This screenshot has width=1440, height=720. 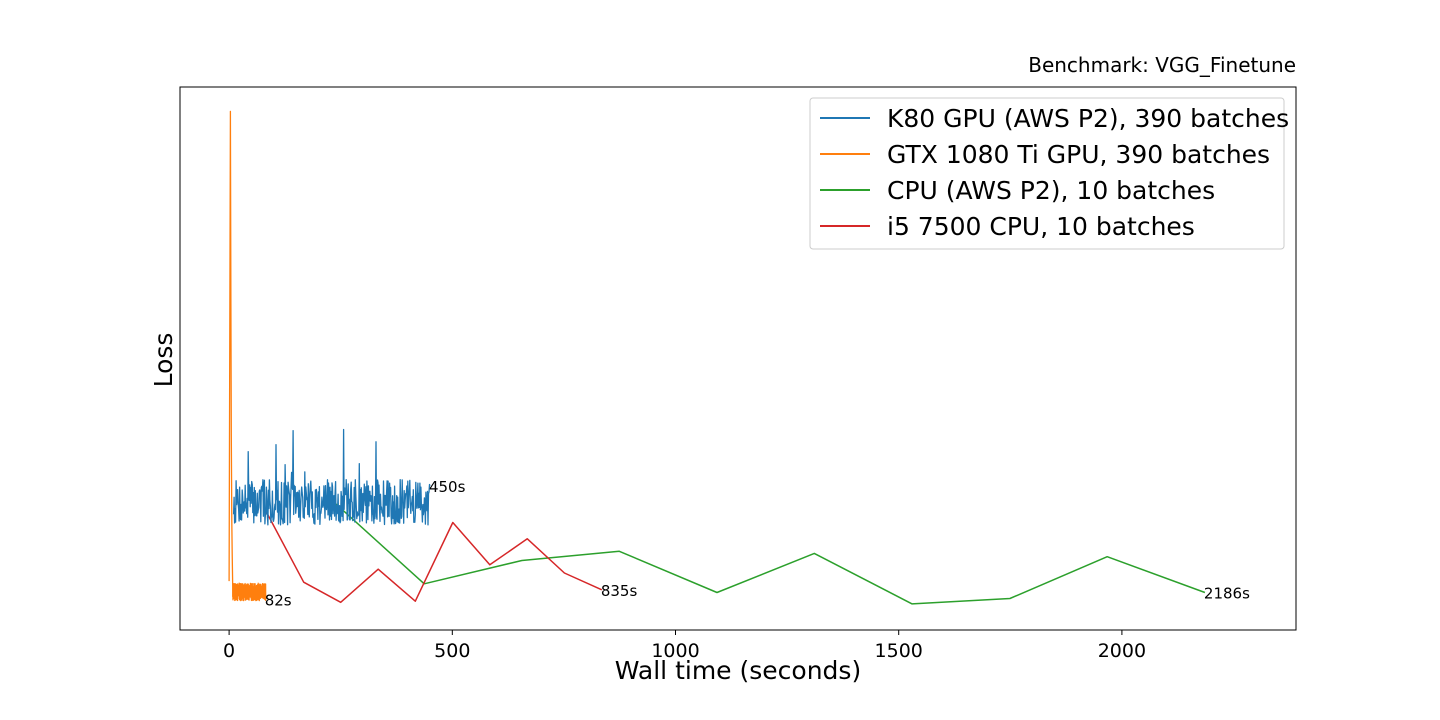 What do you see at coordinates (1041, 226) in the screenshot?
I see `legend-label-3: i5 7500 CPU, 10 batches` at bounding box center [1041, 226].